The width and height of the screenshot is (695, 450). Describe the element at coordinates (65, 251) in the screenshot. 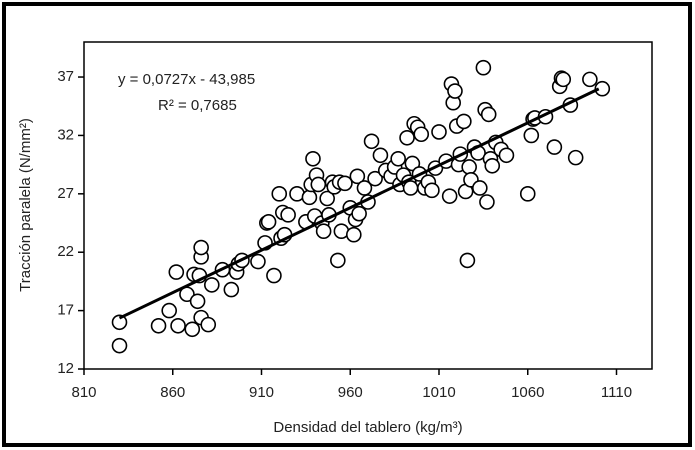

I see `y-tick-label: 22` at that location.